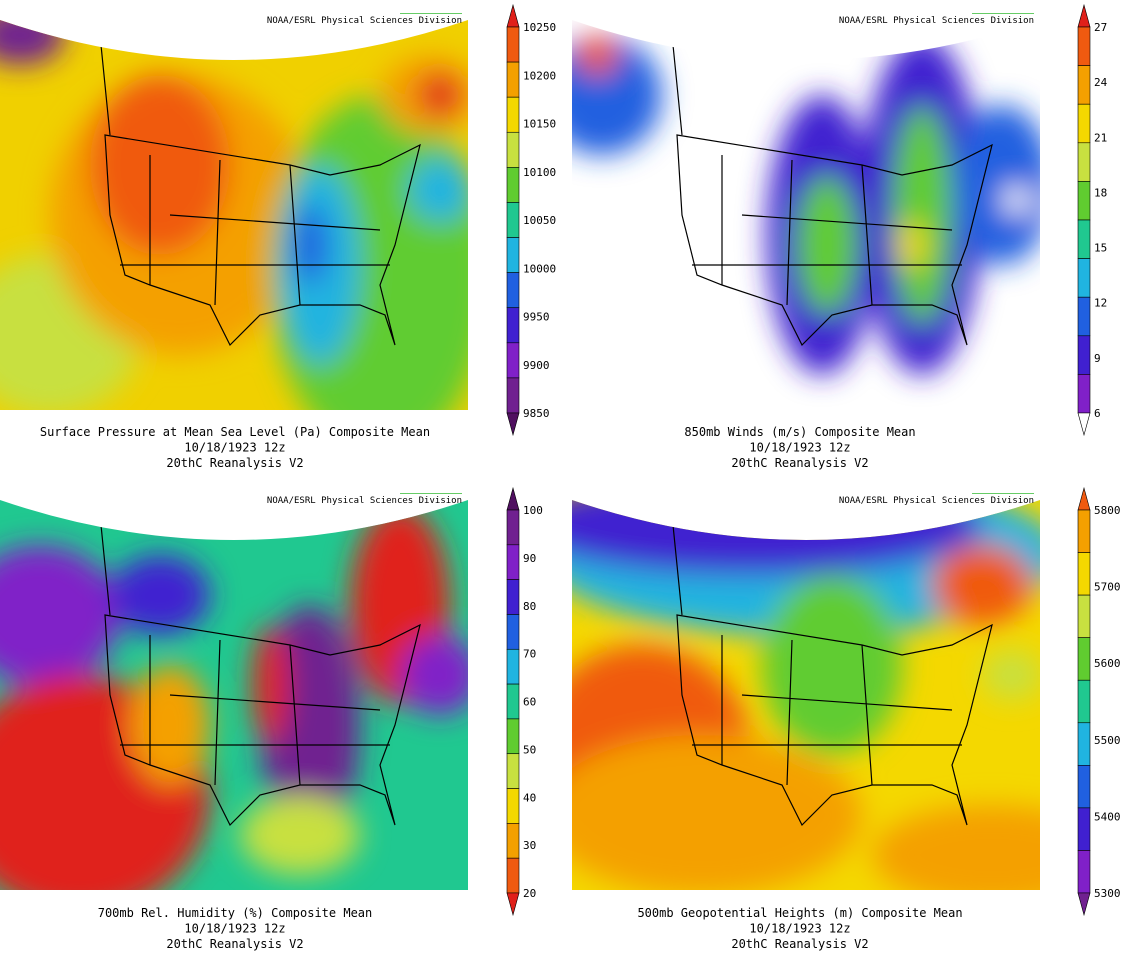 The height and width of the screenshot is (959, 1131). What do you see at coordinates (539, 220) in the screenshot?
I see `colorbar-label: 10050` at bounding box center [539, 220].